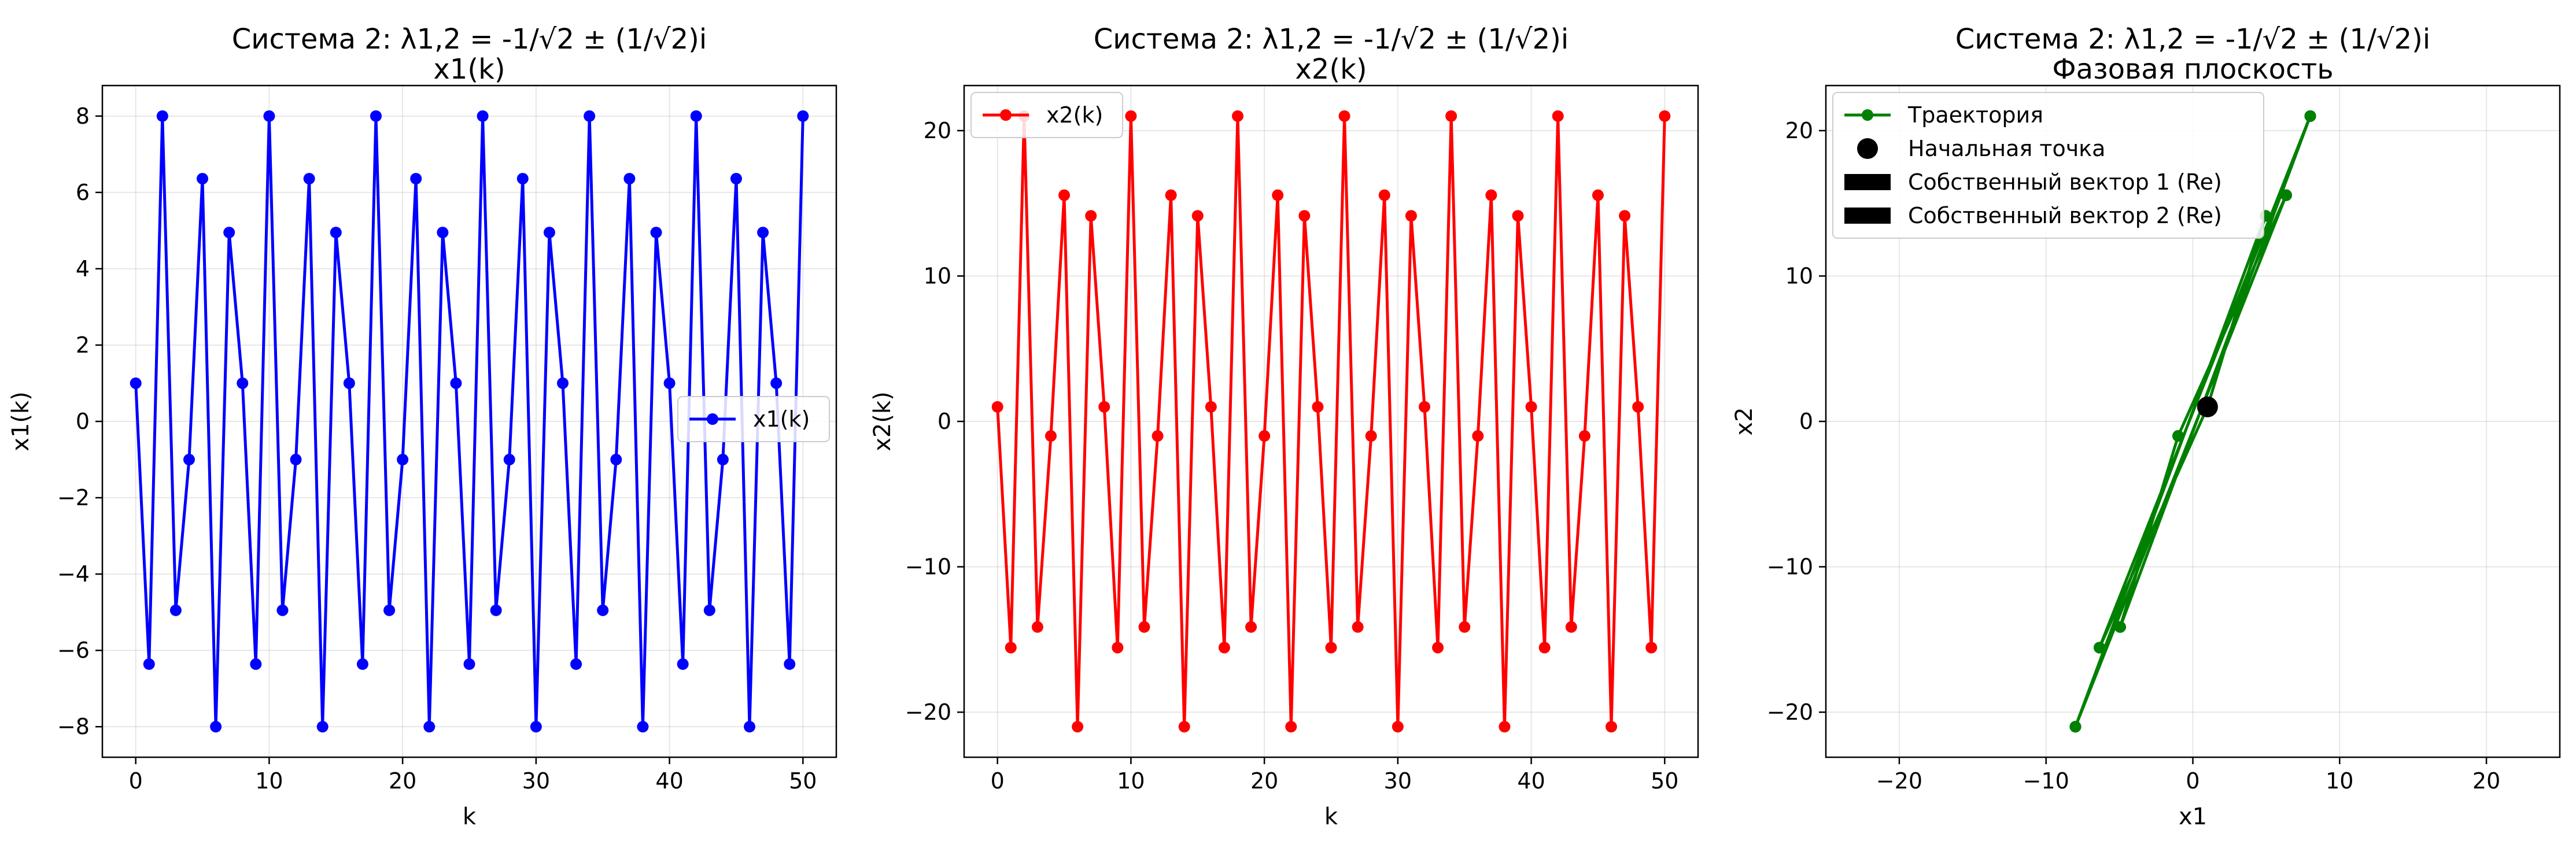  What do you see at coordinates (882, 421) in the screenshot?
I see `y-axis-label: x2(k)` at bounding box center [882, 421].